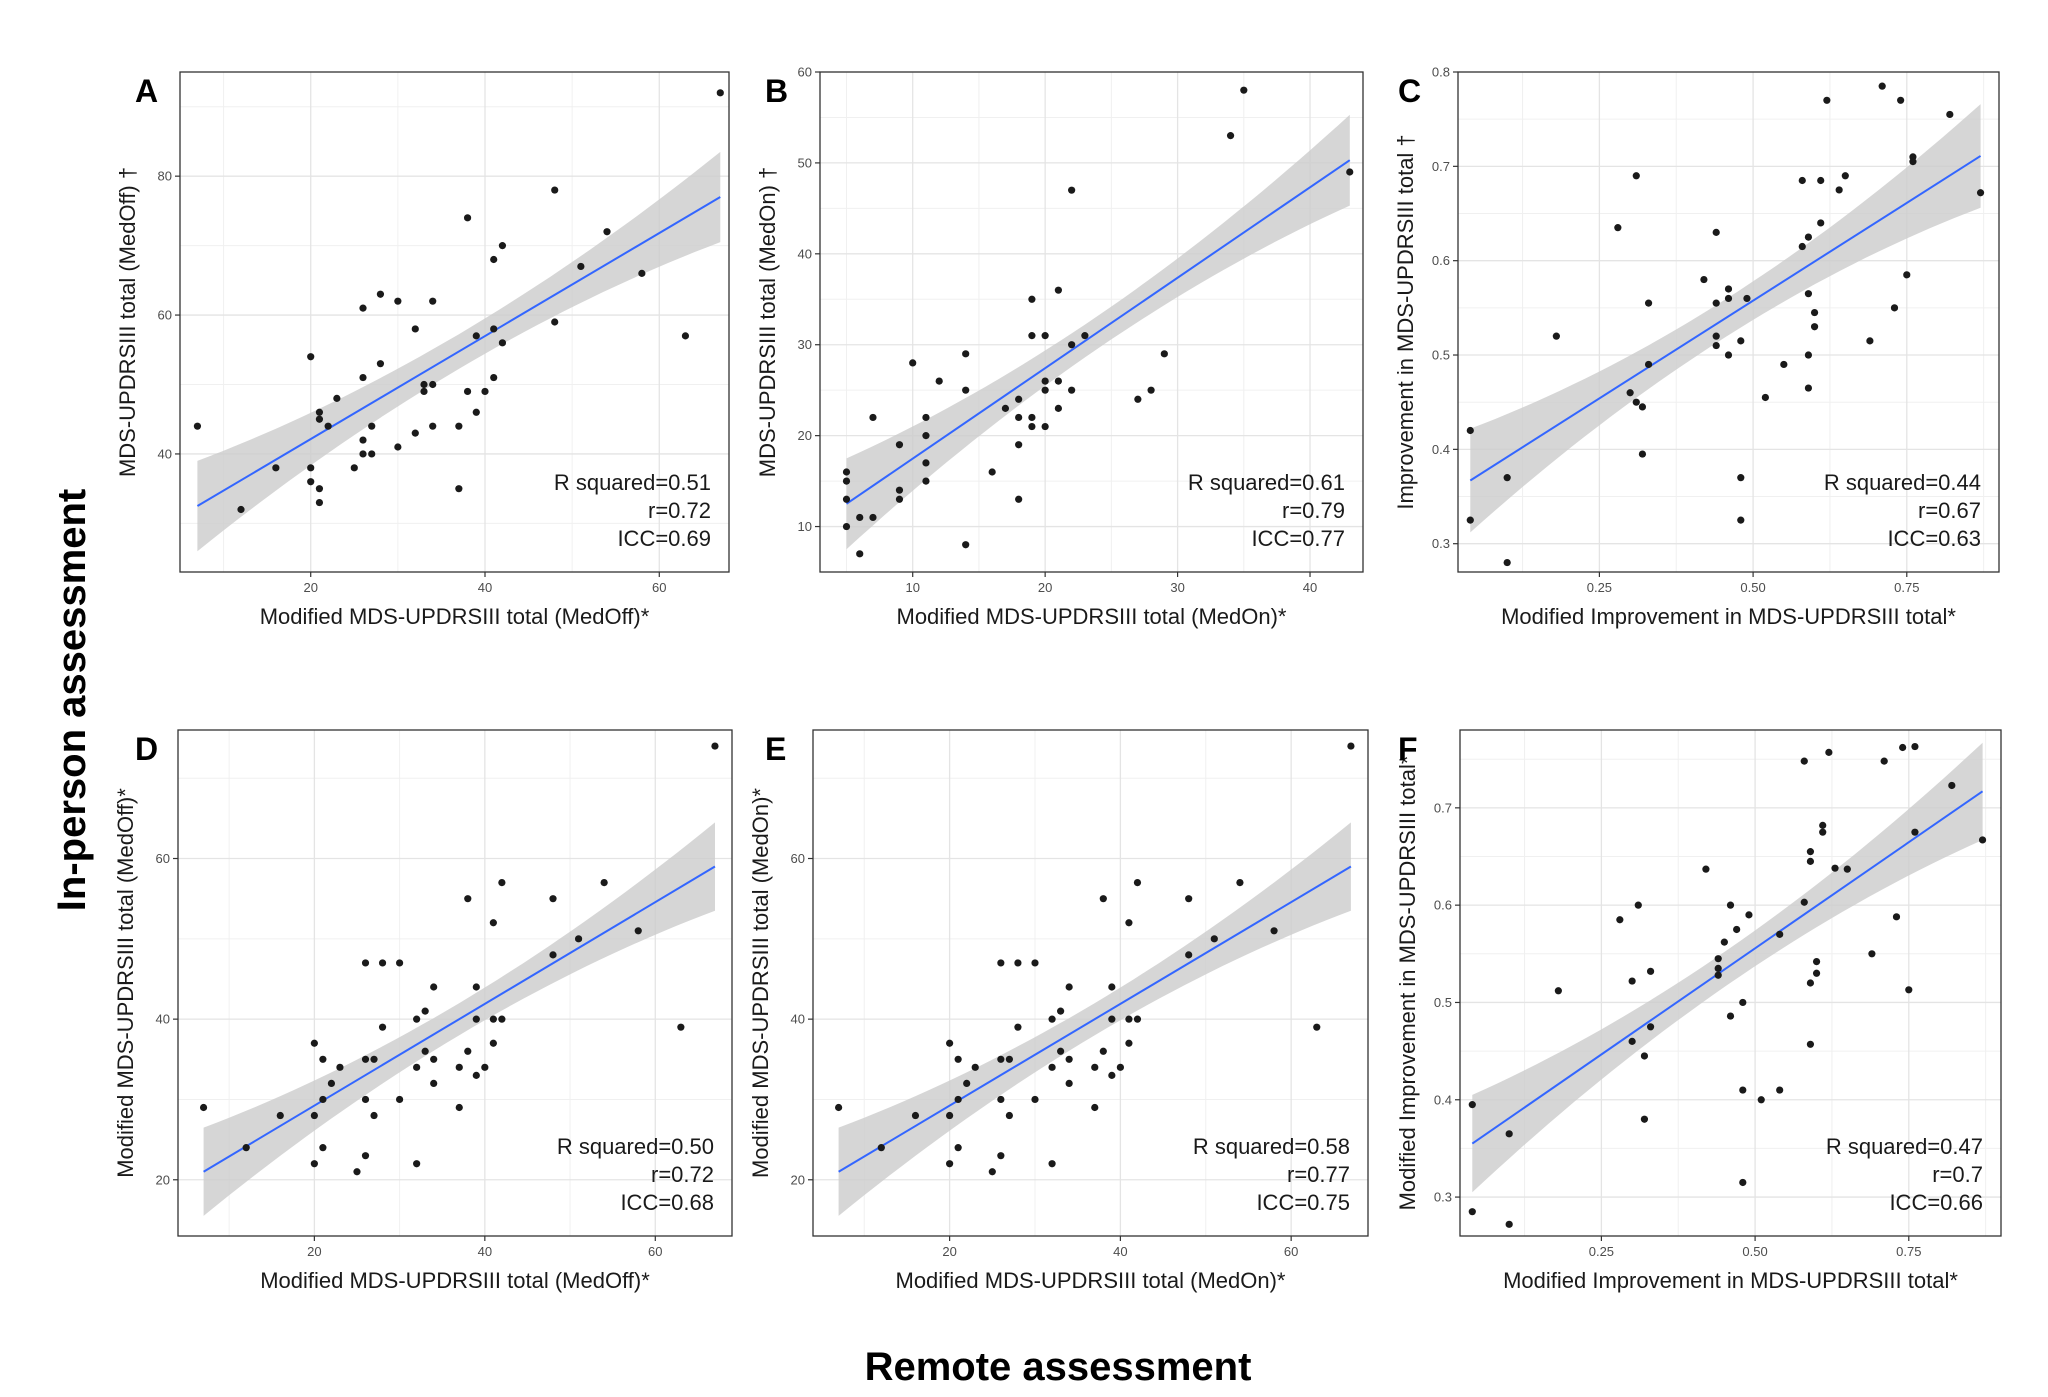 This screenshot has height=1397, width=2048. I want to click on y-axis-title: Modified MDS-UPDRSIII total (MedOn)*, so click(760, 983).